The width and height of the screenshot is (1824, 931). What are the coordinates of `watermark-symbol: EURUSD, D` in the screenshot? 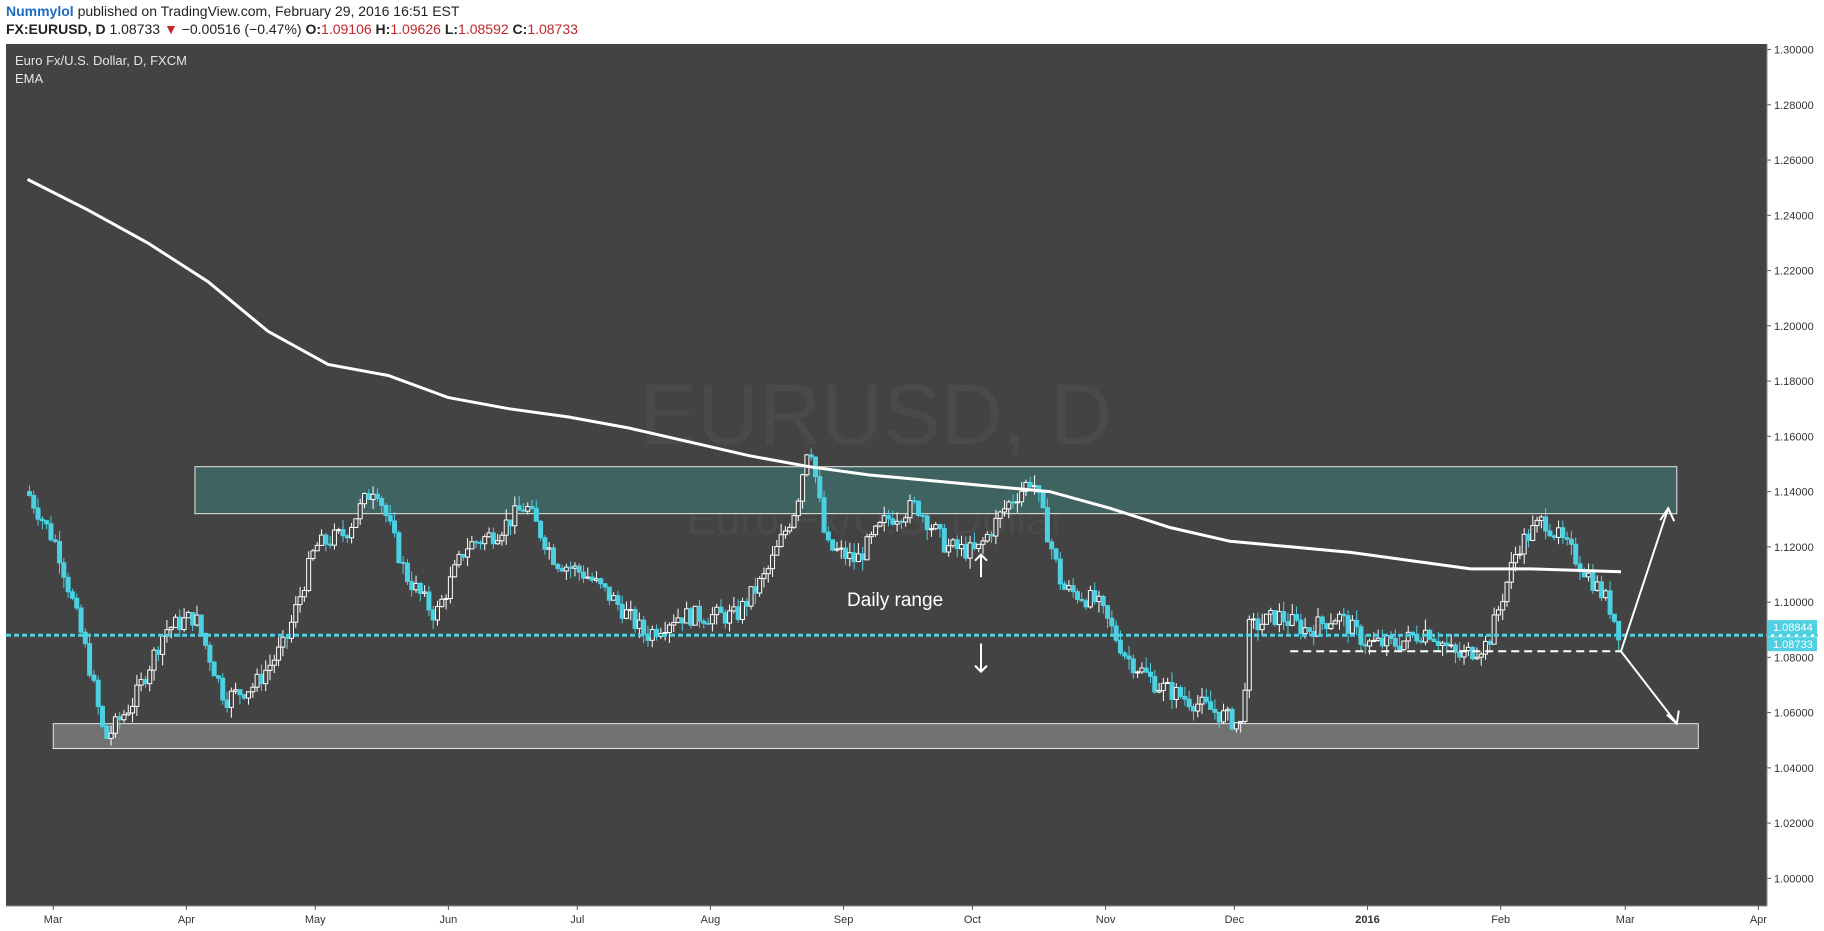 It's located at (875, 415).